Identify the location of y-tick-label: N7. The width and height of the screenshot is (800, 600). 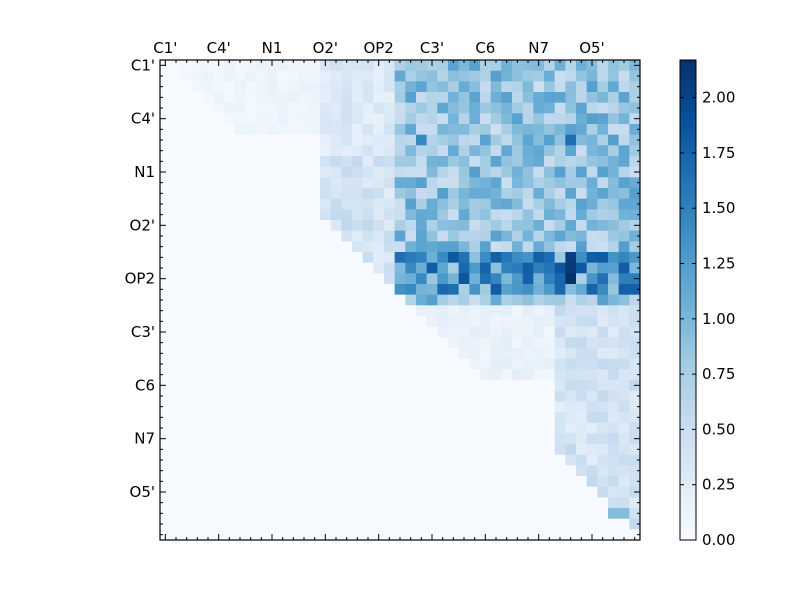
(144, 439).